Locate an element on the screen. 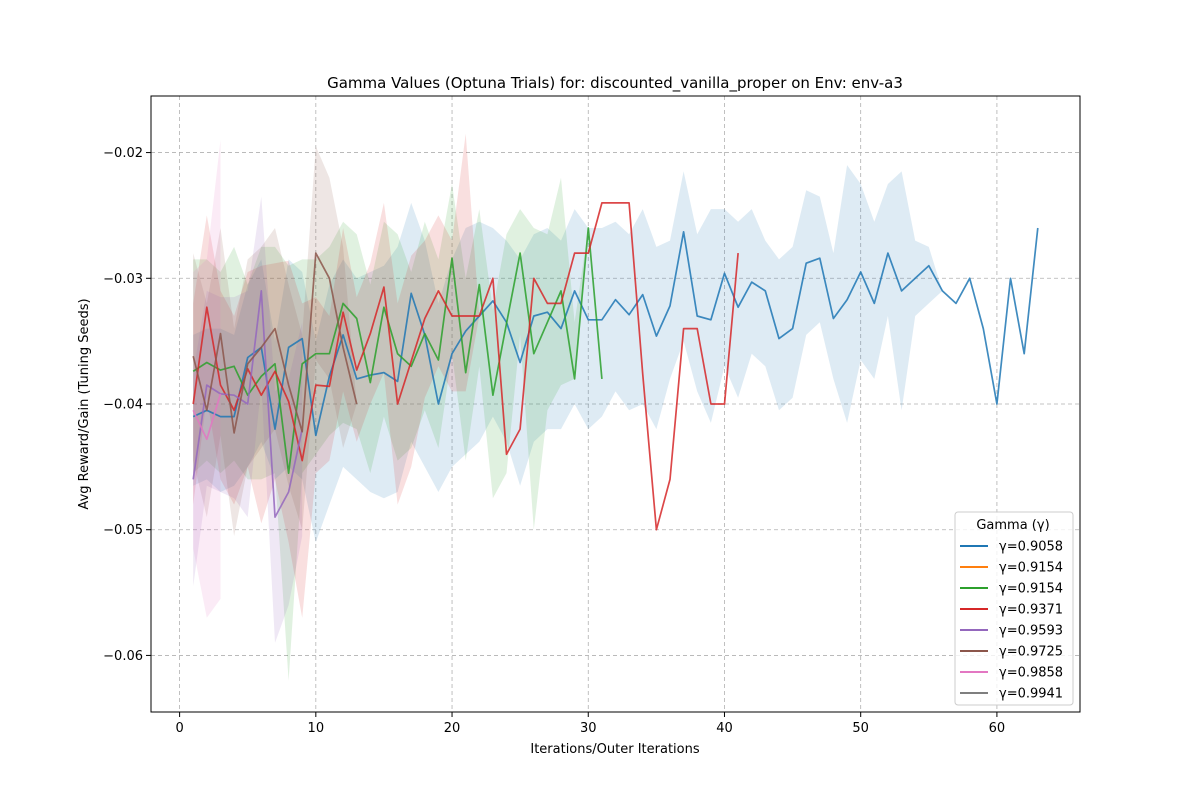 Image resolution: width=1200 pixels, height=800 pixels. y-tick-label: −0.04 is located at coordinates (123, 405).